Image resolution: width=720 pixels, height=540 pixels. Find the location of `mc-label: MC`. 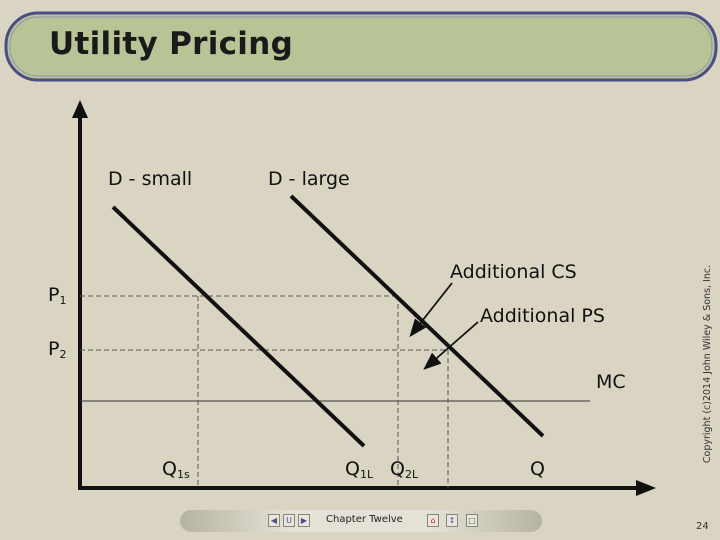

mc-label: MC is located at coordinates (611, 382).